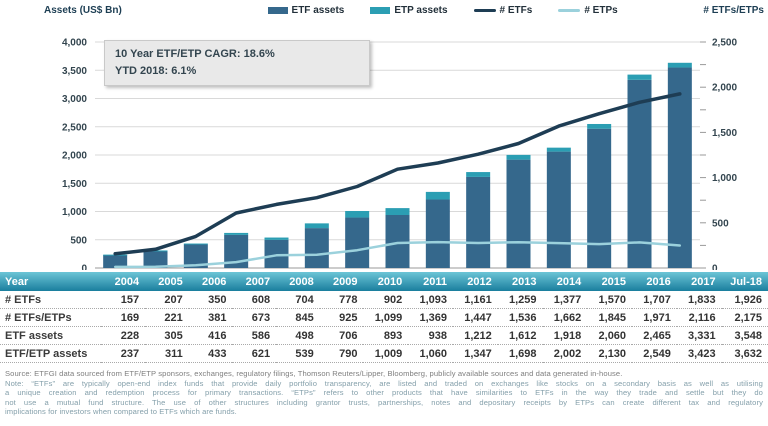  What do you see at coordinates (210, 335) in the screenshot?
I see `value-cell: 416` at bounding box center [210, 335].